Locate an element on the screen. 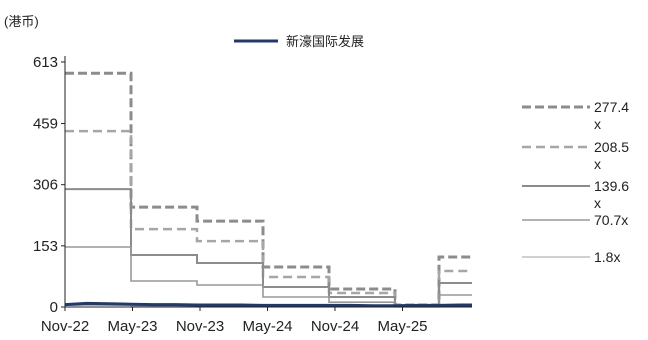 This screenshot has height=340, width=648. x-tick-label: Nov-24 is located at coordinates (335, 326).